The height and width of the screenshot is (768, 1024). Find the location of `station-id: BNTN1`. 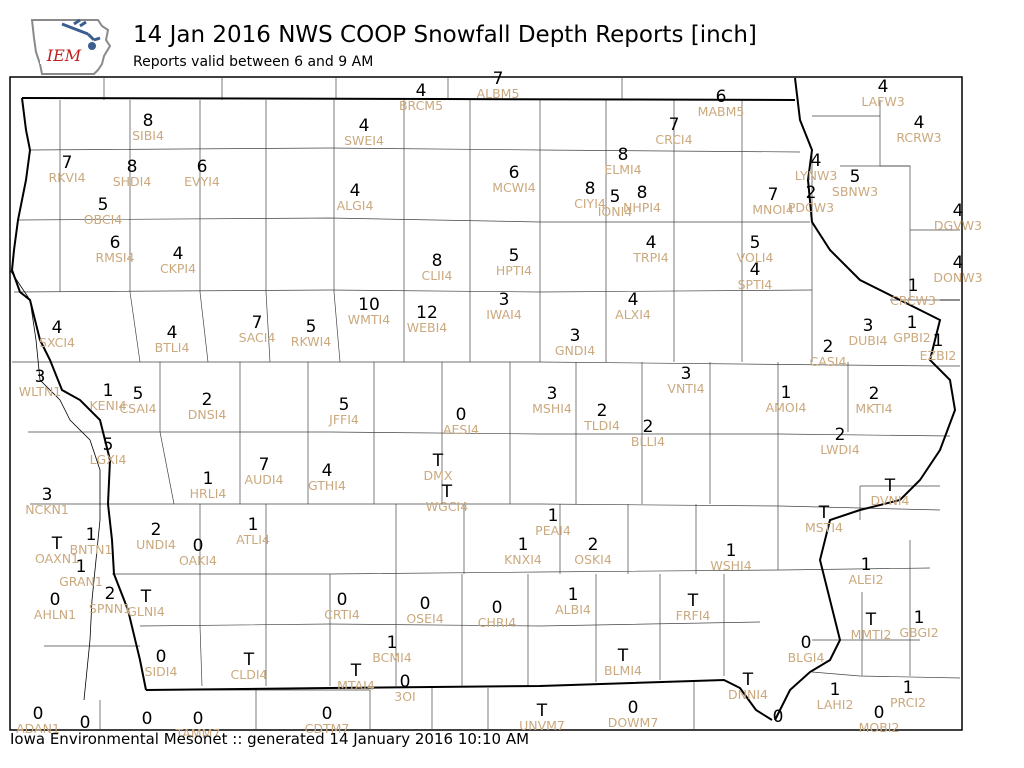

station-id: BNTN1 is located at coordinates (91, 549).